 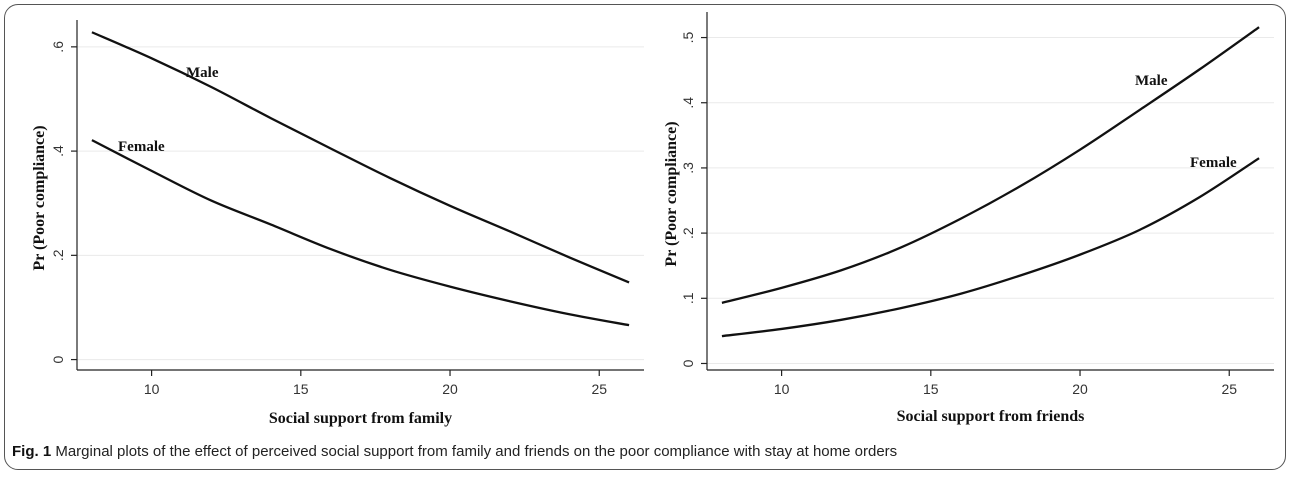 I want to click on y-tick-label: .5, so click(x=688, y=38).